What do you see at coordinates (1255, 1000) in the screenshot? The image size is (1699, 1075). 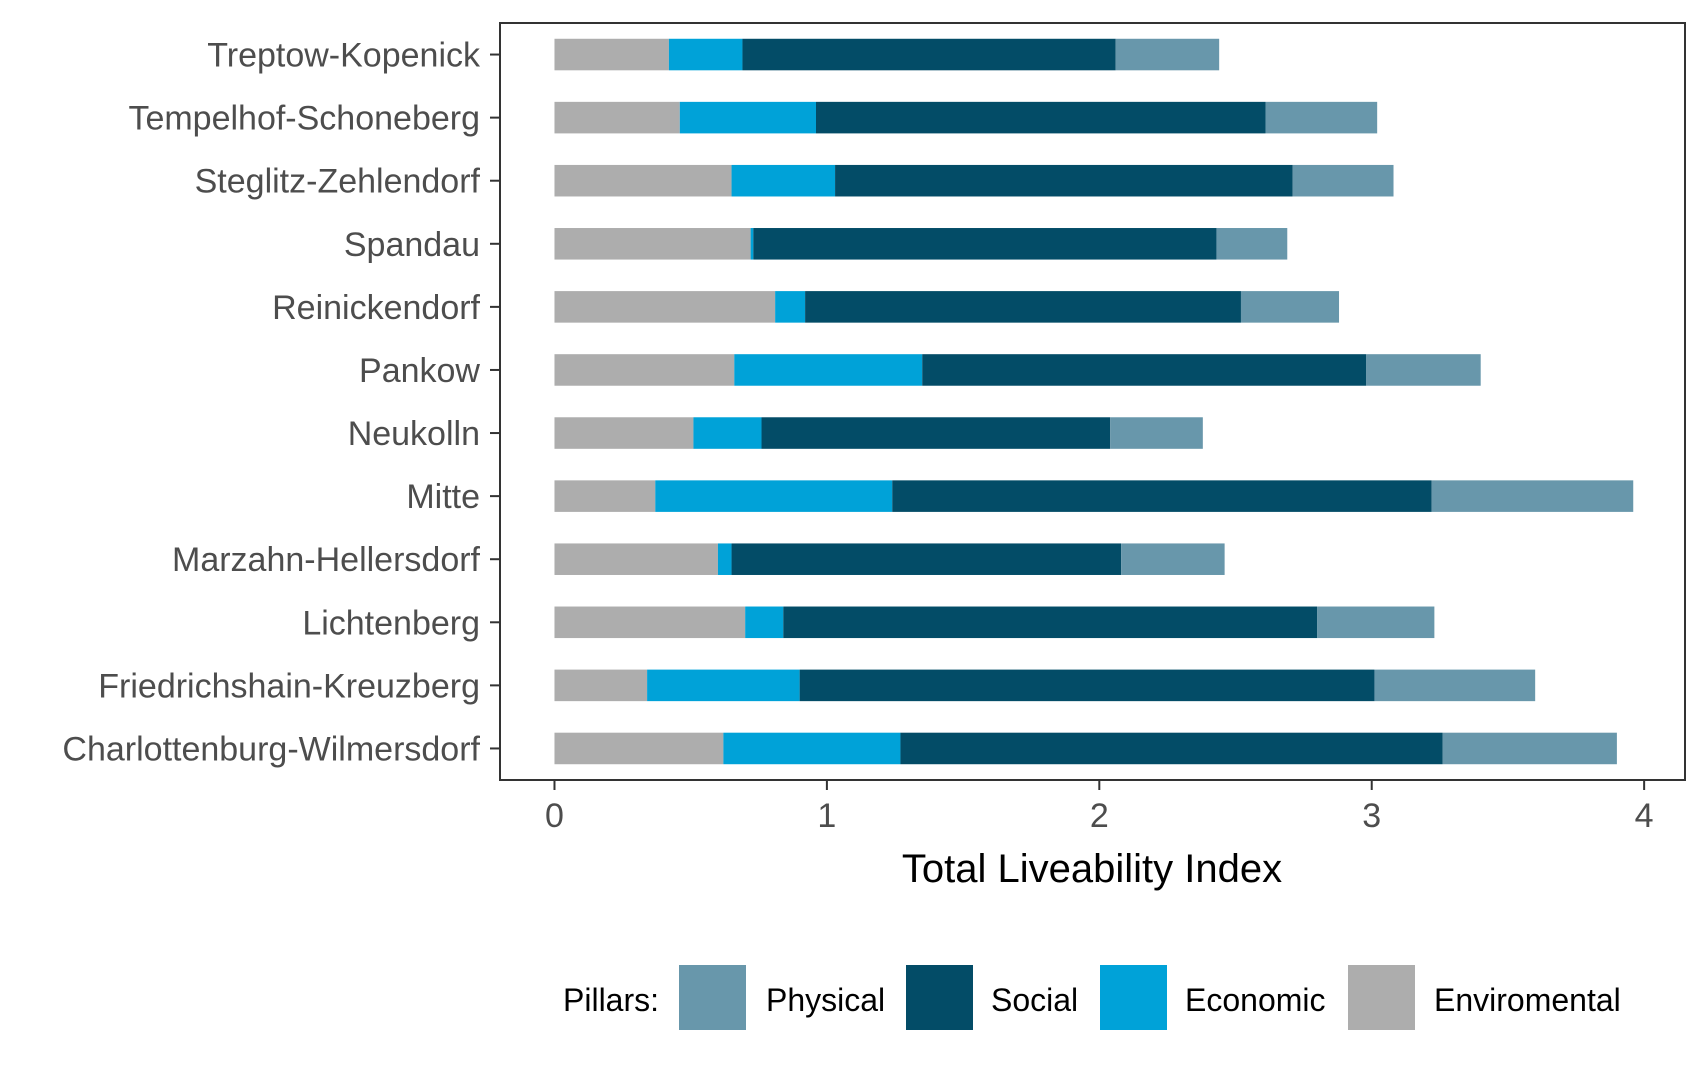 I see `legend-label-economic: Economic` at bounding box center [1255, 1000].